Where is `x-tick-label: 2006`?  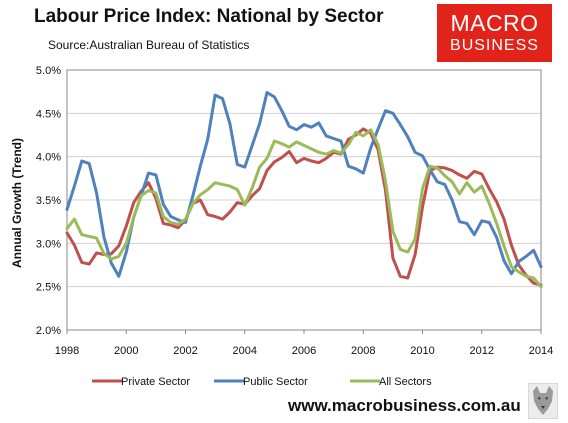 x-tick-label: 2006 is located at coordinates (304, 351).